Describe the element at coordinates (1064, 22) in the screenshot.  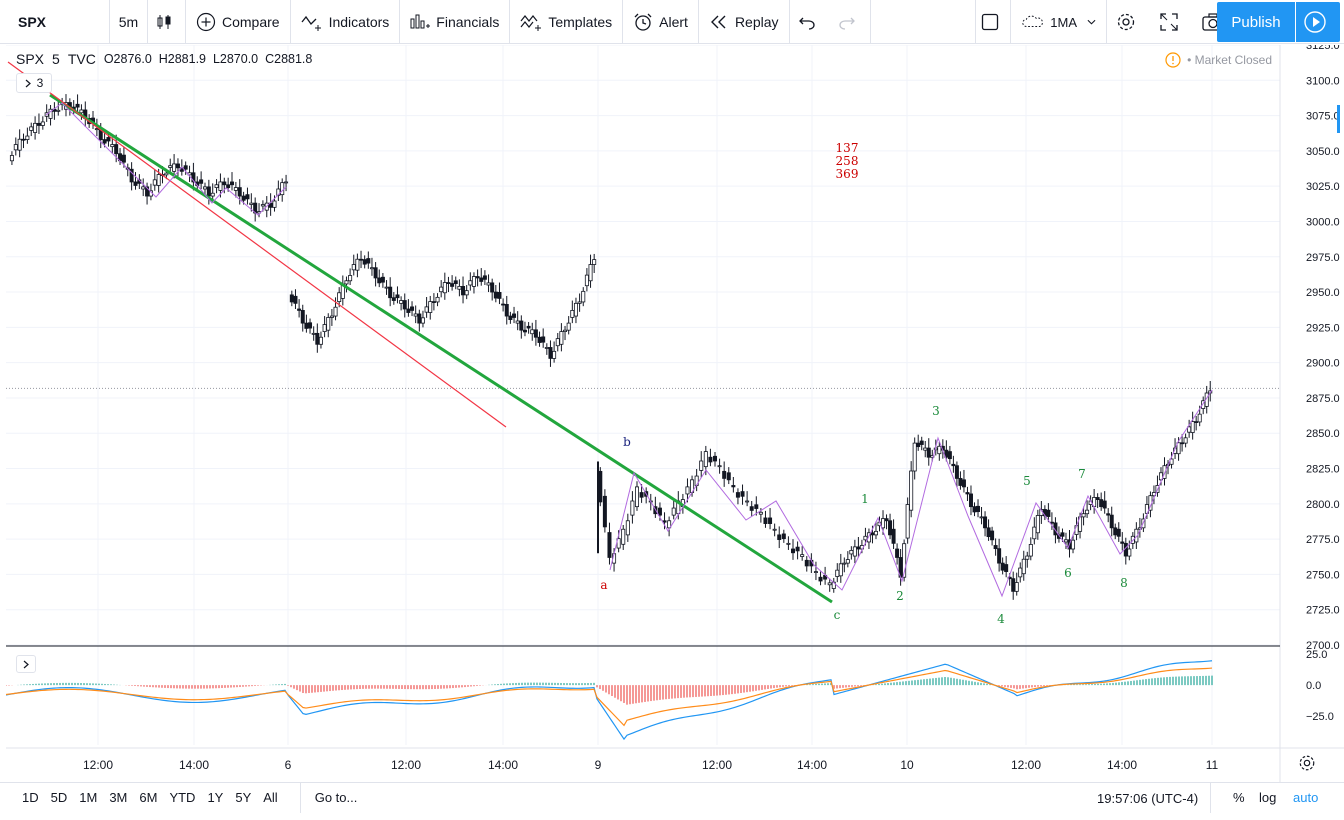
I see `layout-label: 1MA` at that location.